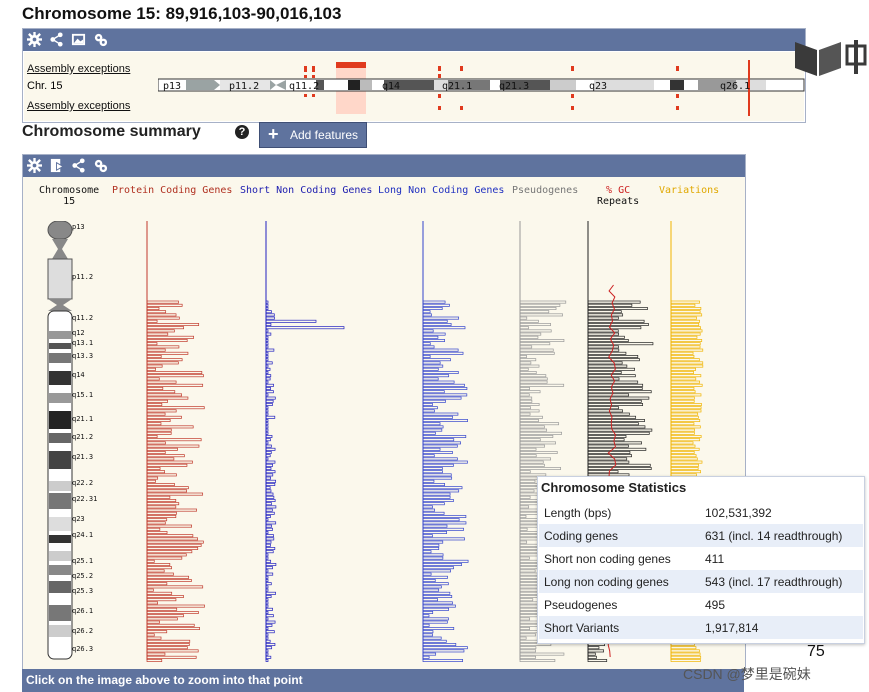 The image size is (869, 692). What do you see at coordinates (242, 132) in the screenshot?
I see `question-icon: ?` at bounding box center [242, 132].